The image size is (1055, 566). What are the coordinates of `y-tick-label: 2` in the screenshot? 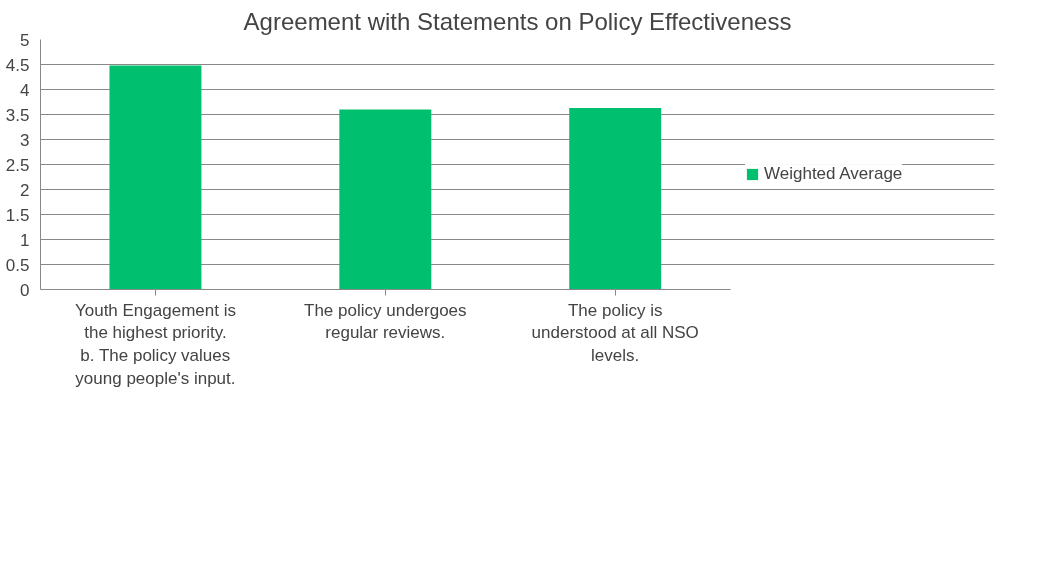 It's located at (25, 190).